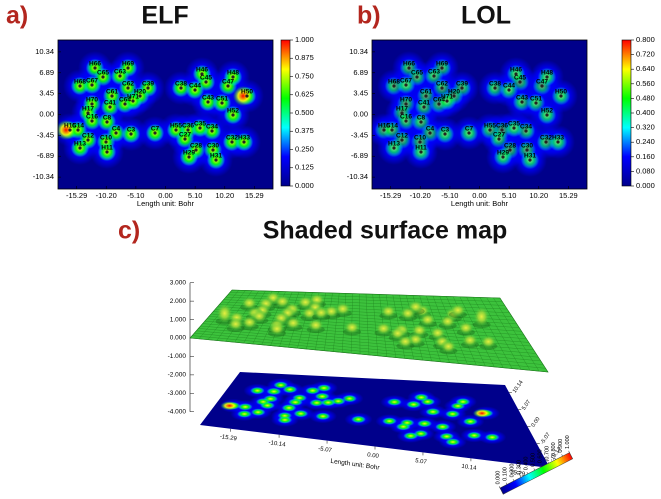  What do you see at coordinates (244, 138) in the screenshot?
I see `atom-label: H33` at bounding box center [244, 138].